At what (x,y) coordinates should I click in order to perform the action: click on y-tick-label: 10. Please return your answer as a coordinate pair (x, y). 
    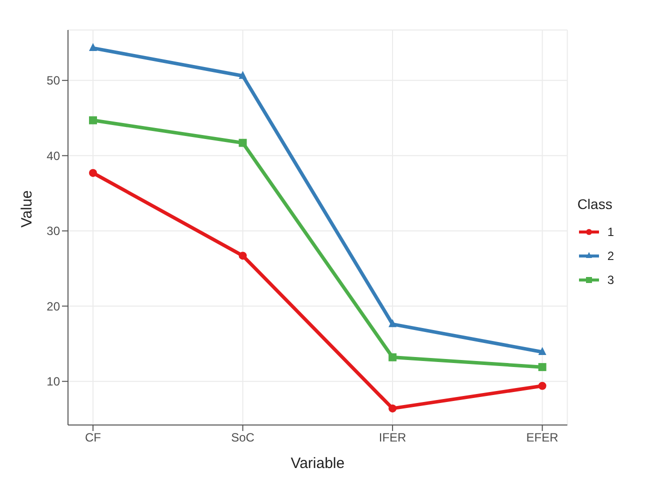
    Looking at the image, I should click on (53, 381).